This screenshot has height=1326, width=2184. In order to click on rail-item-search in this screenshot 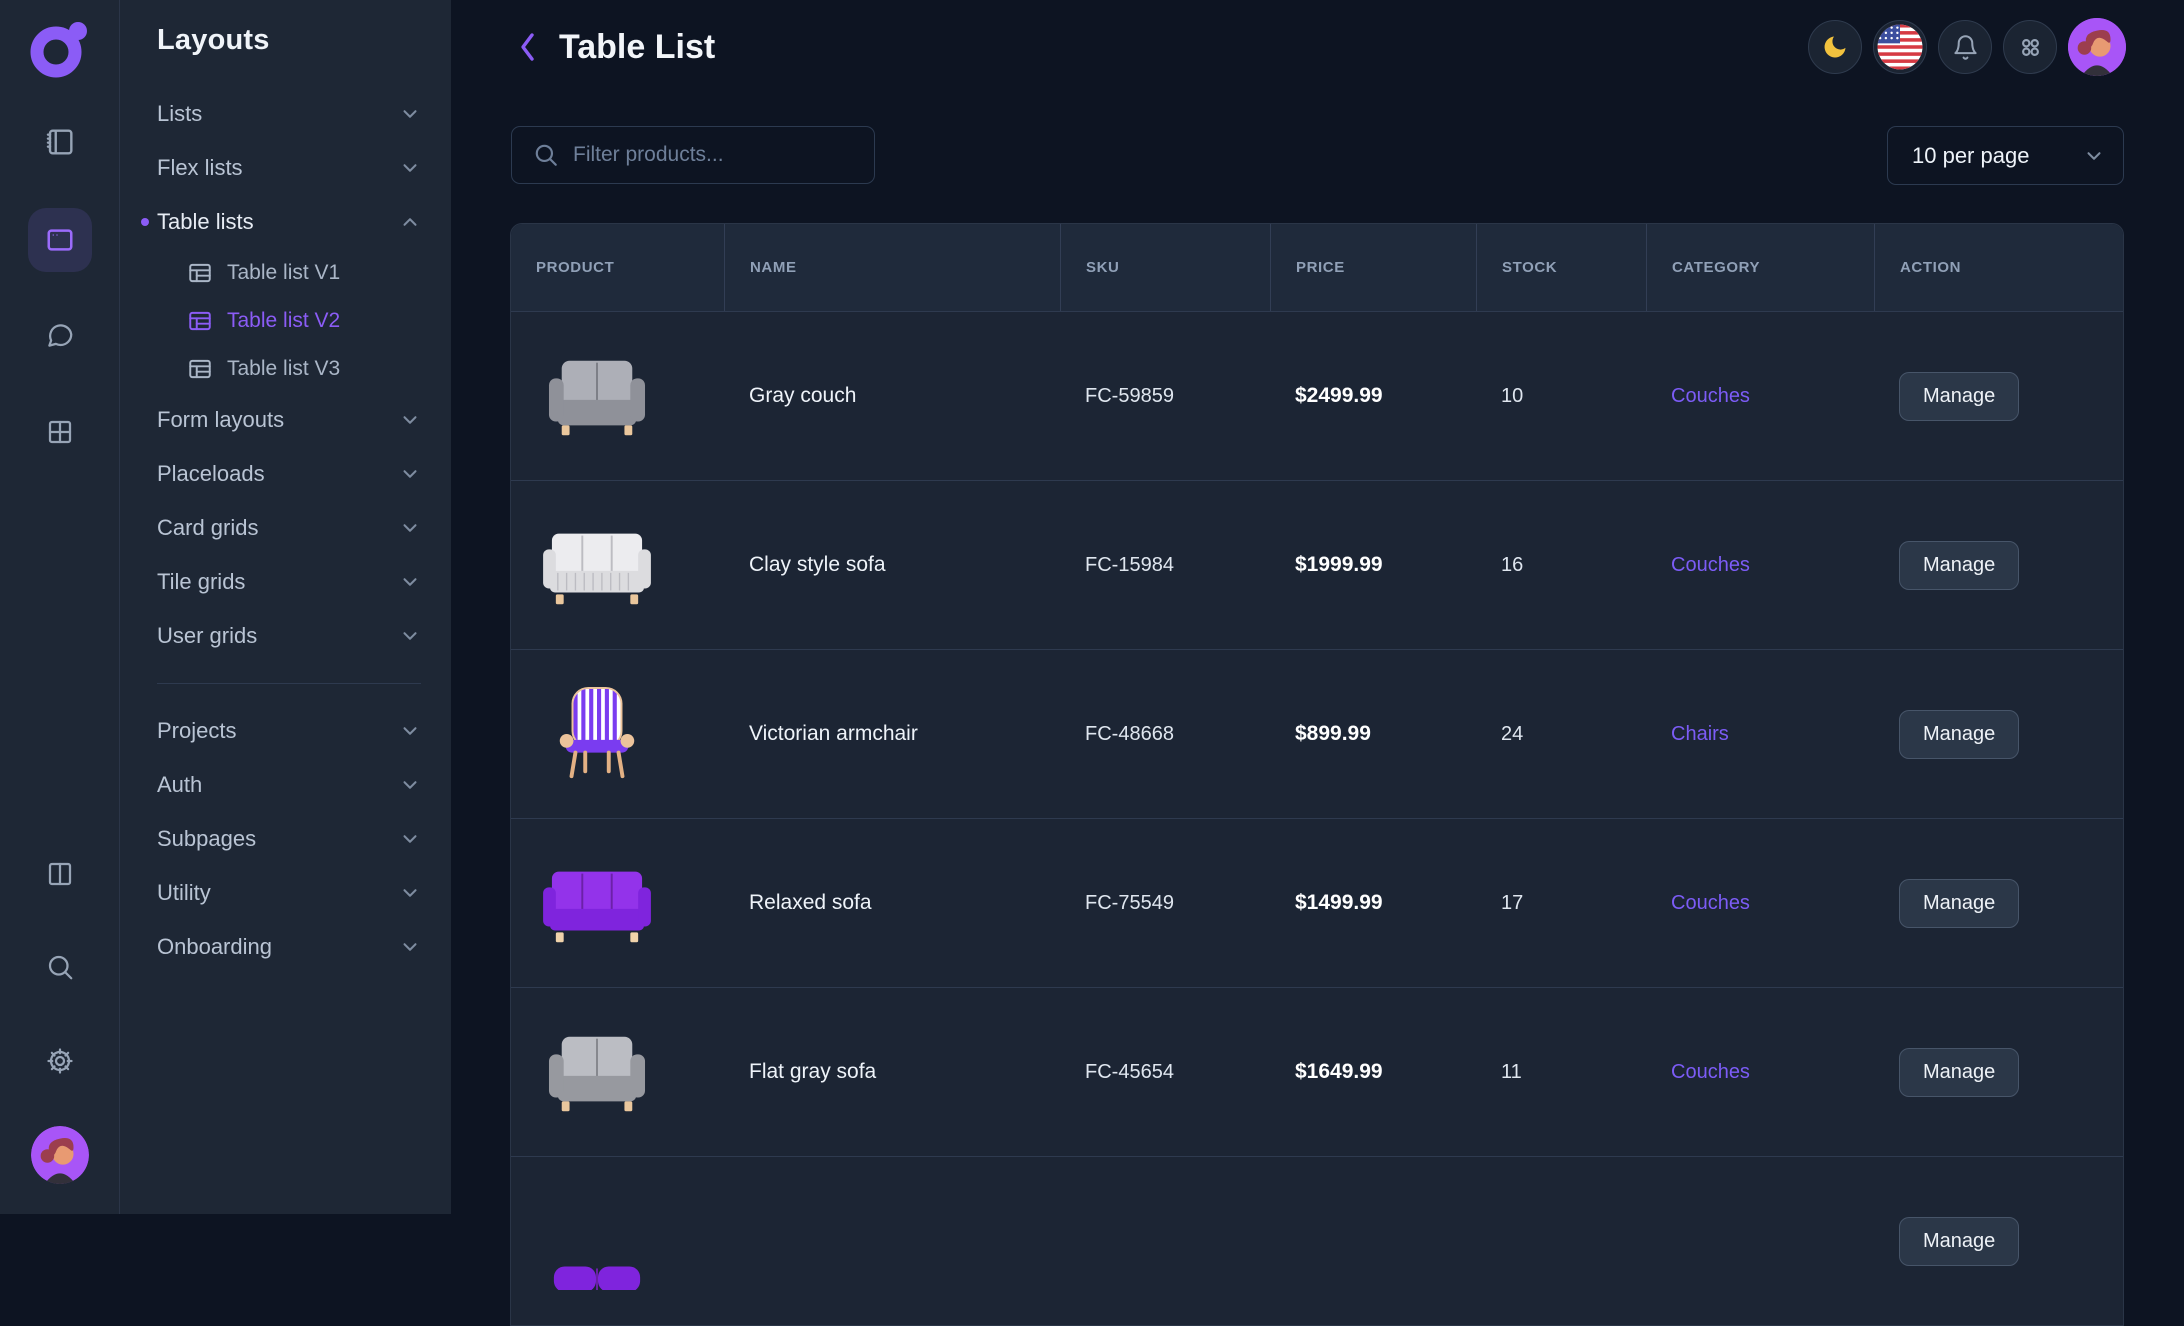, I will do `click(60, 967)`.